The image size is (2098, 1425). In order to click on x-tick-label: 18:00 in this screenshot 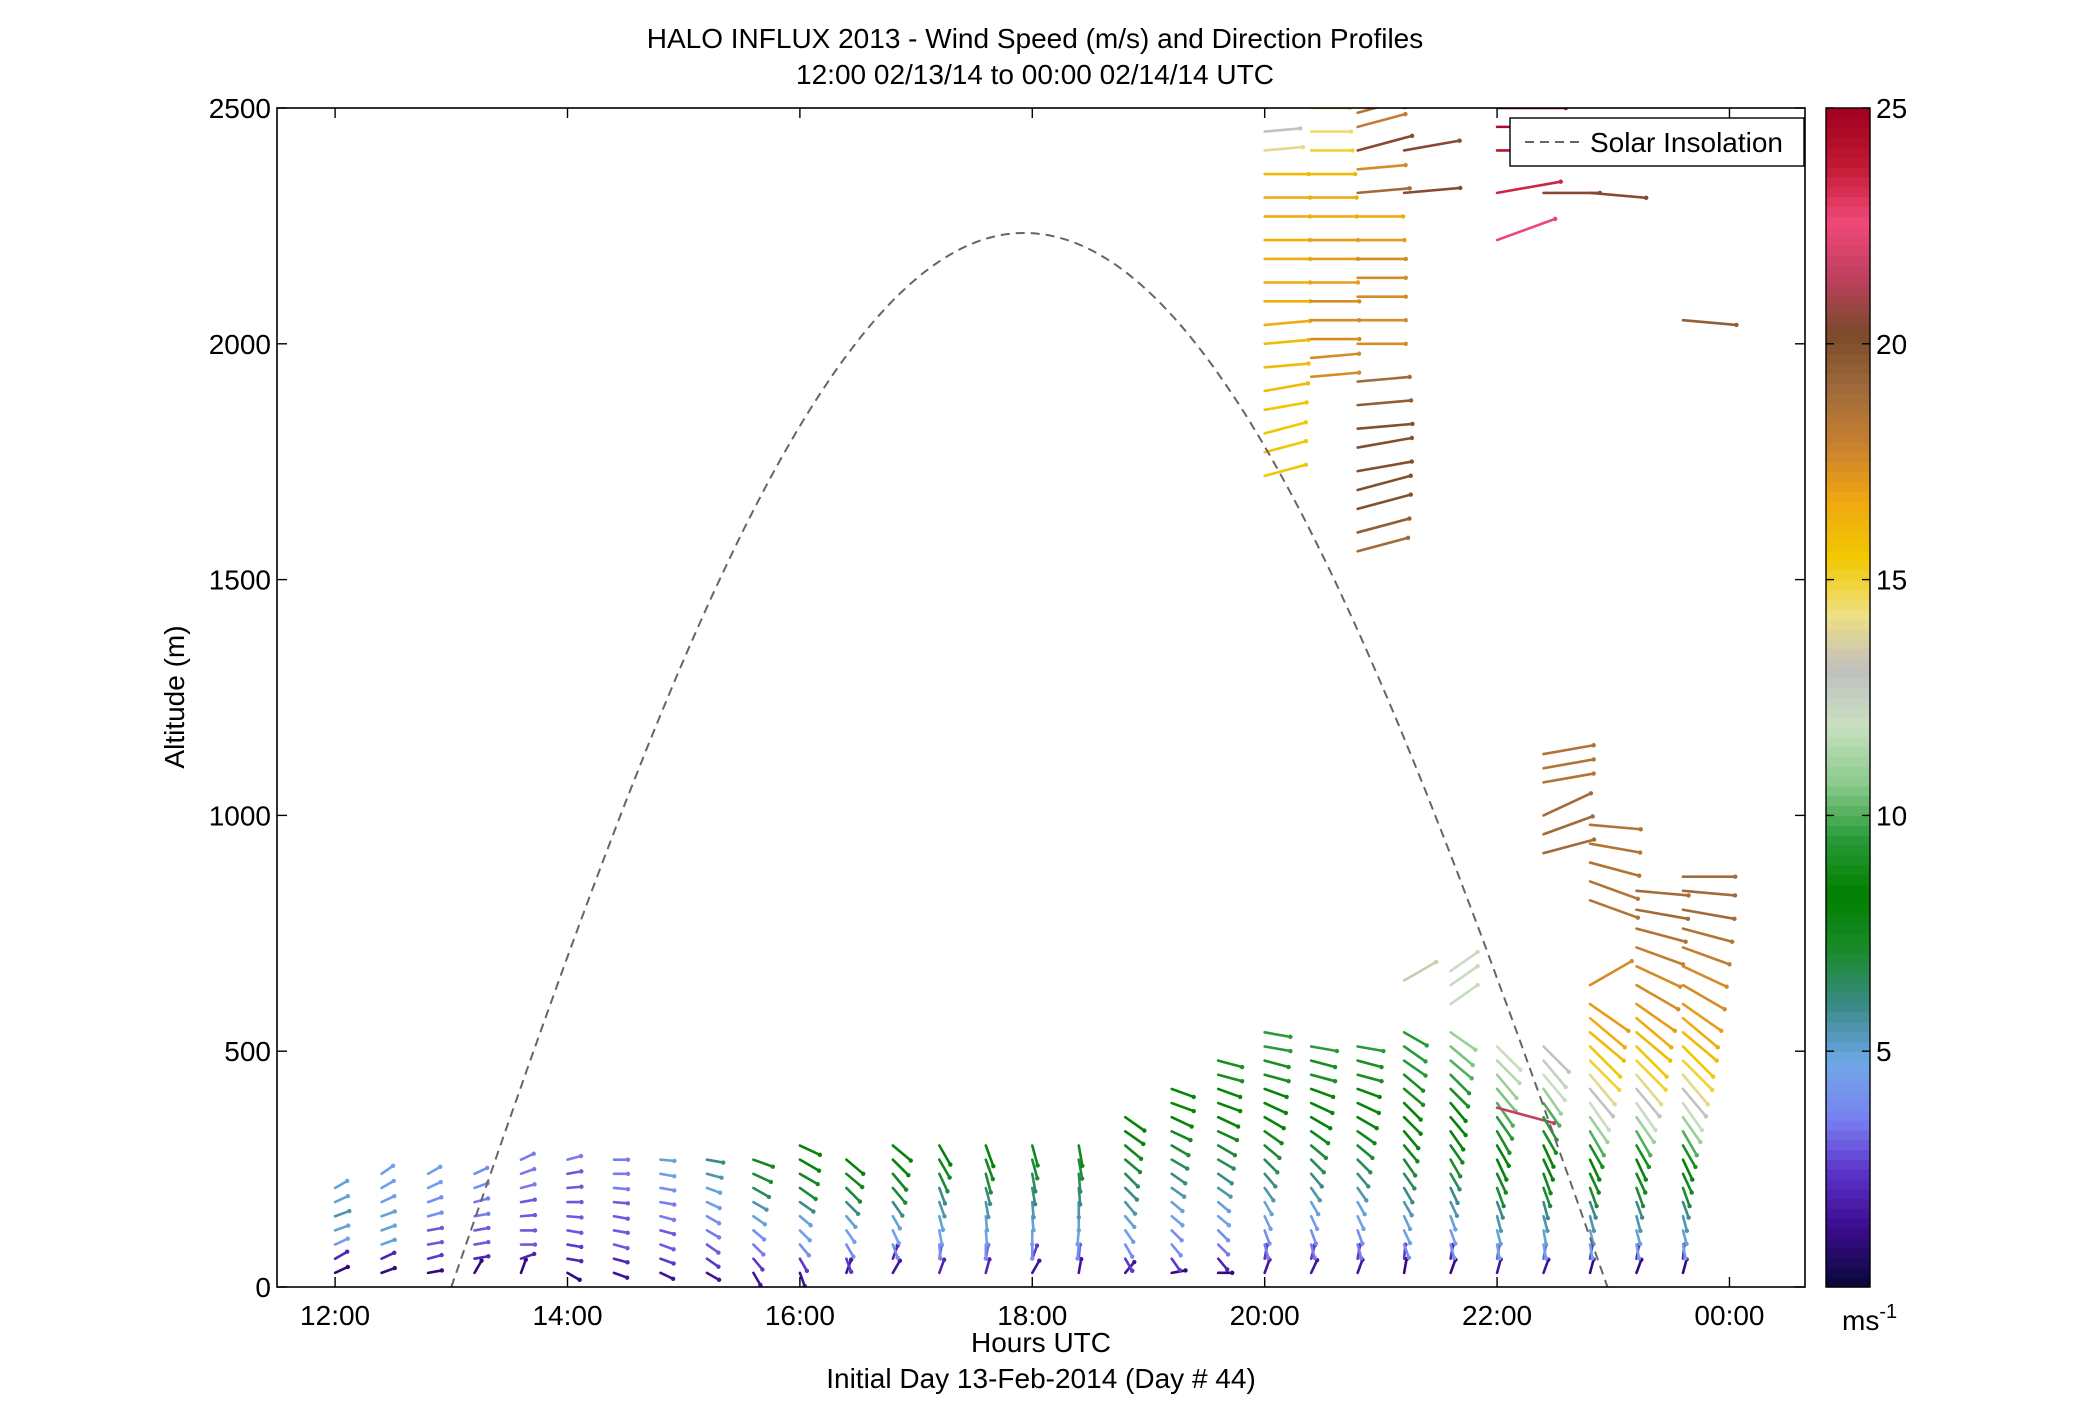, I will do `click(1032, 1315)`.